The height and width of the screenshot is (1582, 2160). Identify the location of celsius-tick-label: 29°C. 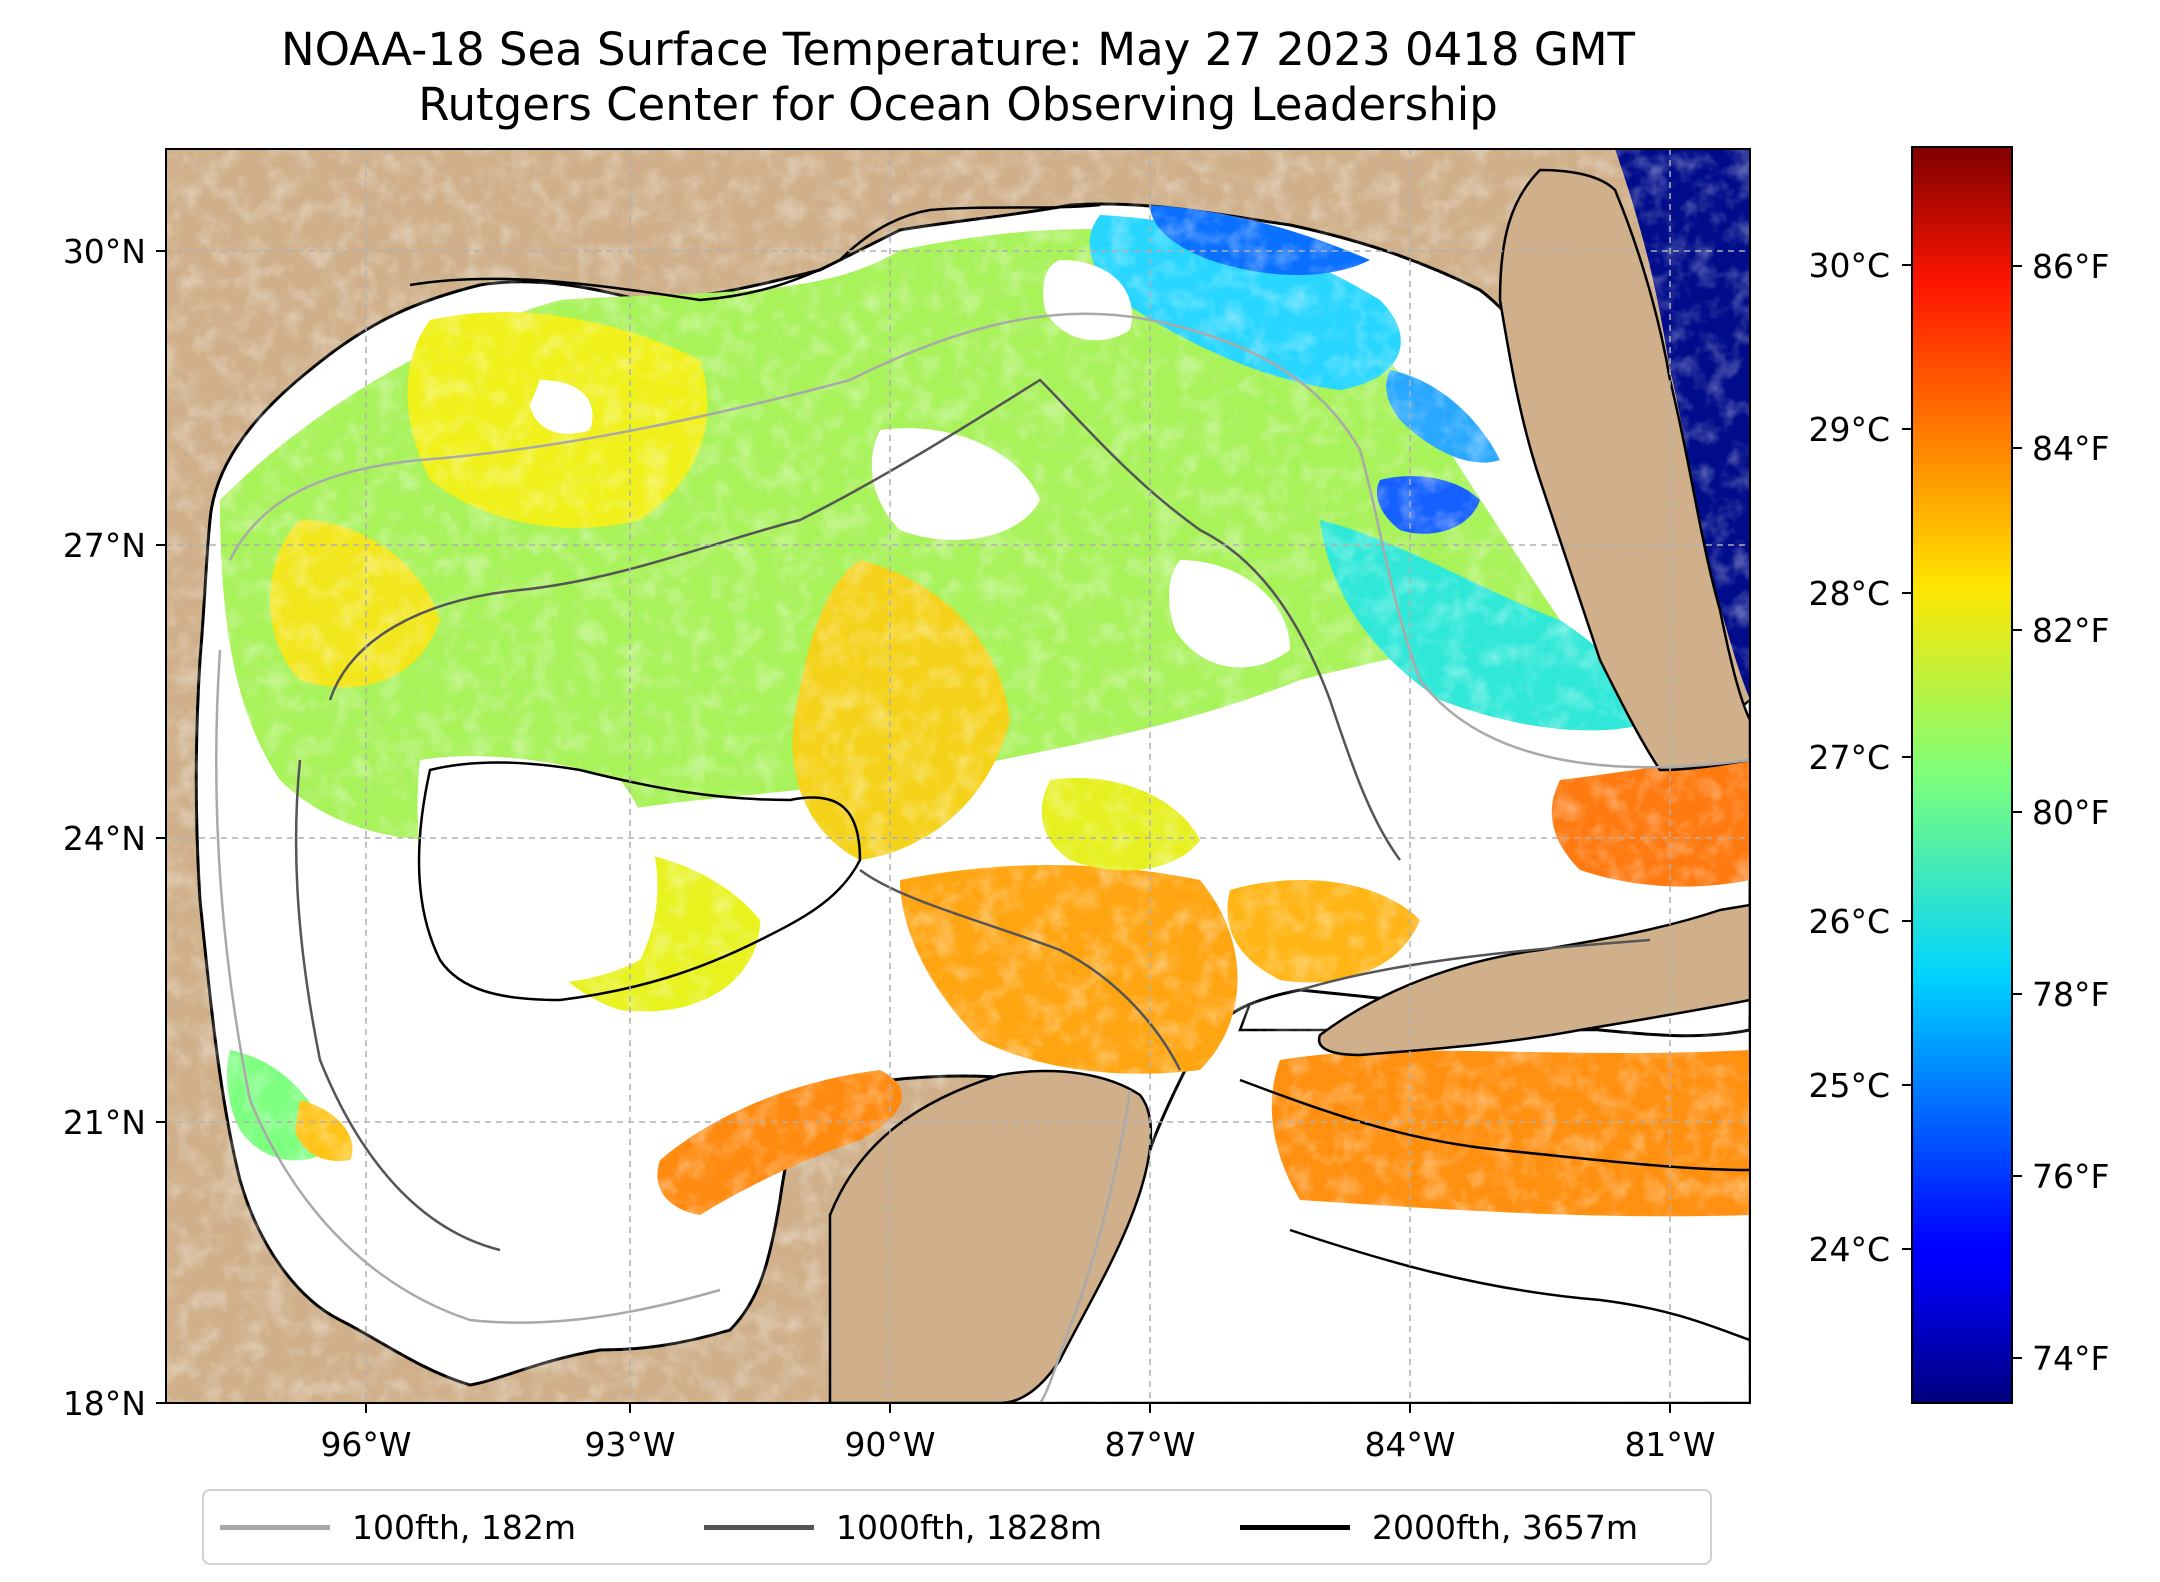
(1849, 429).